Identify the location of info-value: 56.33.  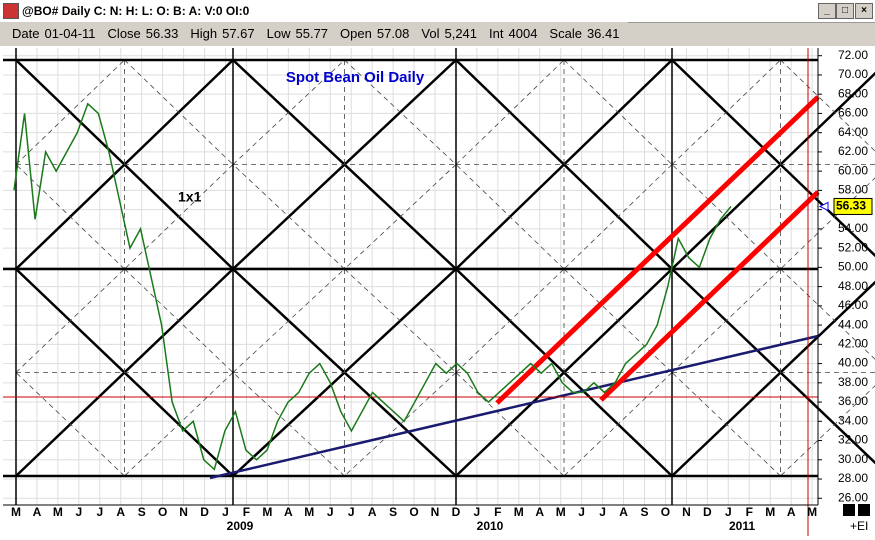
(162, 33).